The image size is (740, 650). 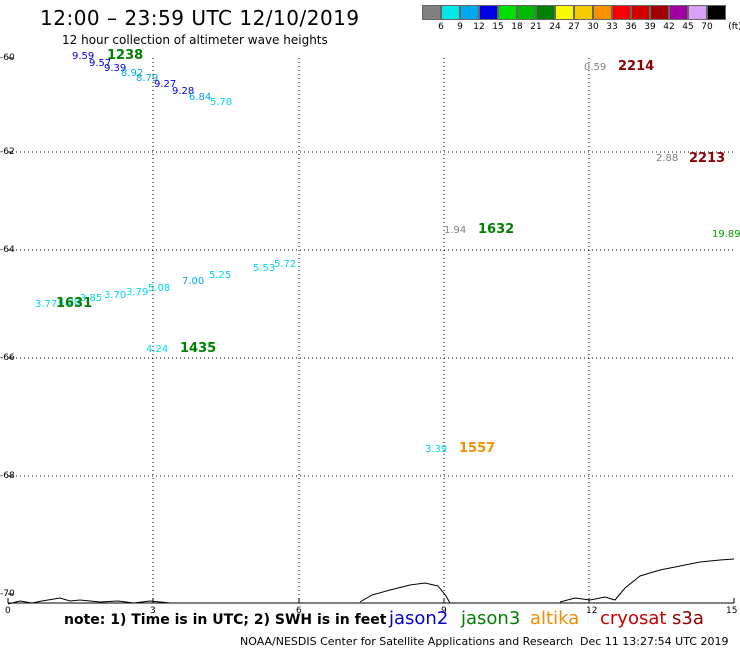 What do you see at coordinates (7, 594) in the screenshot?
I see `lat-label: -70` at bounding box center [7, 594].